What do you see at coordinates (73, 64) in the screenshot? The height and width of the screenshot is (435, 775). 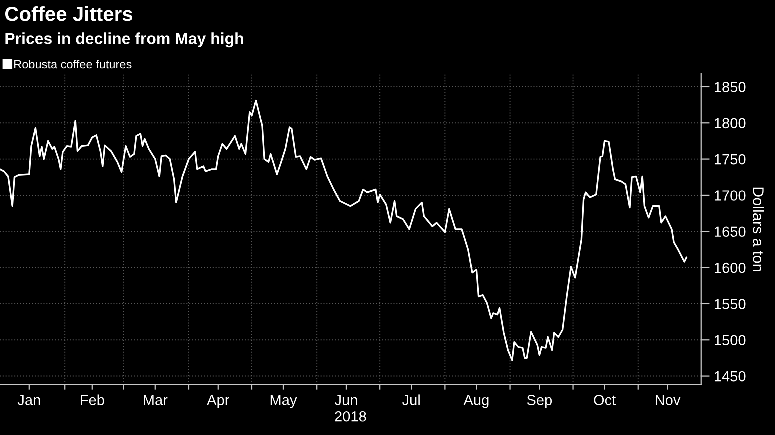 I see `legend-label: Robusta coffee futures` at bounding box center [73, 64].